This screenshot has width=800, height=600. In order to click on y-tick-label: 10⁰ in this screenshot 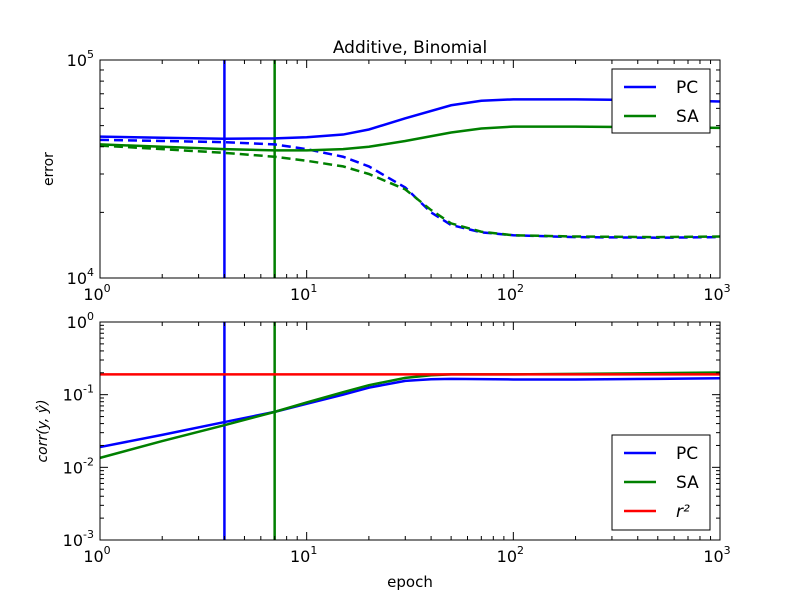, I will do `click(80, 321)`.